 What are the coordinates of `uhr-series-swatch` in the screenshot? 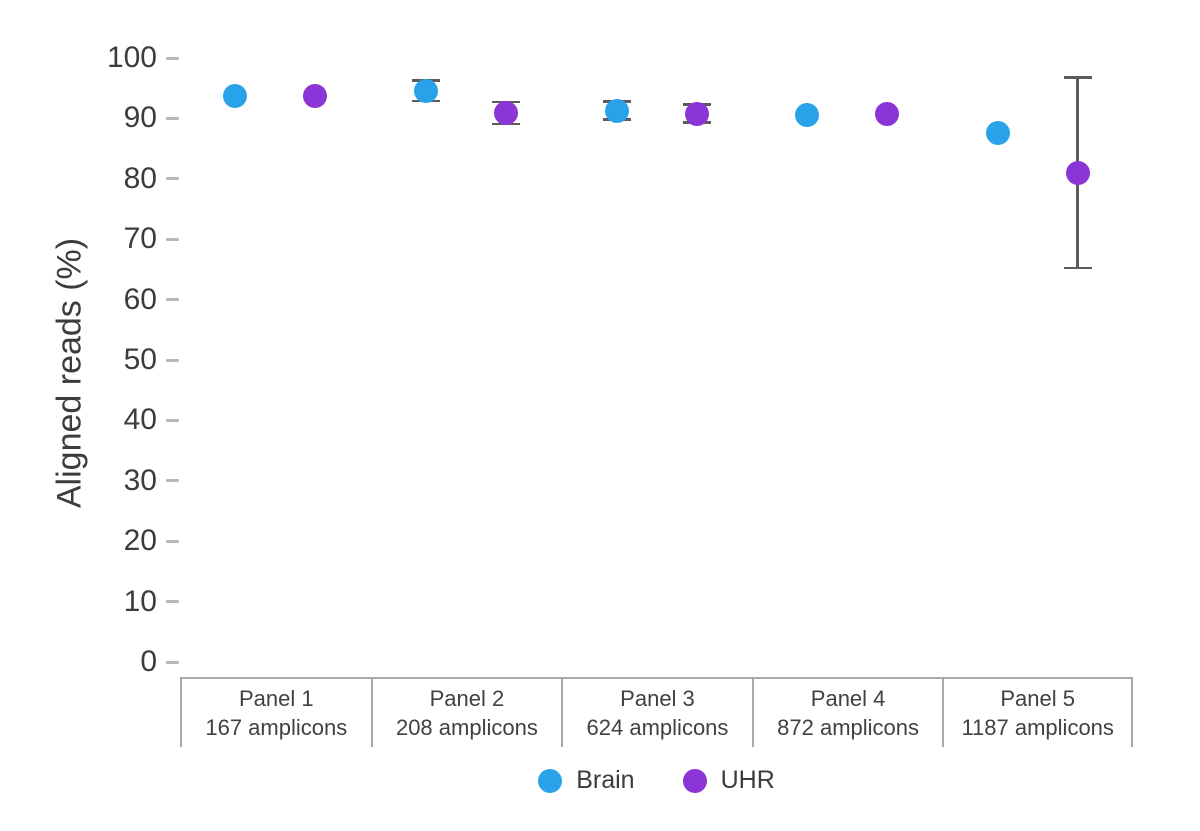 It's located at (694, 780).